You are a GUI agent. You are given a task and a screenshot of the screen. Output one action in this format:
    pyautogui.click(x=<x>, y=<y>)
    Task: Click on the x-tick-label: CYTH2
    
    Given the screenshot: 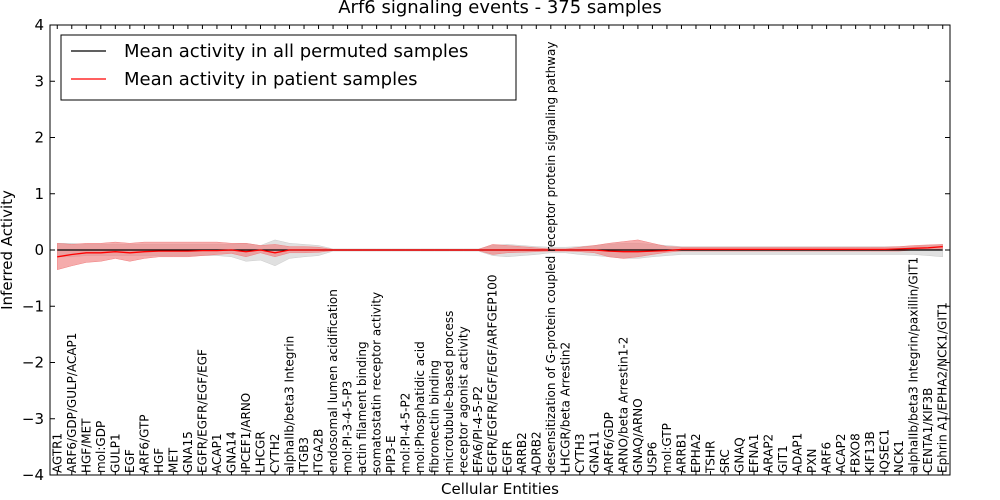 What is the action you would take?
    pyautogui.click(x=275, y=454)
    